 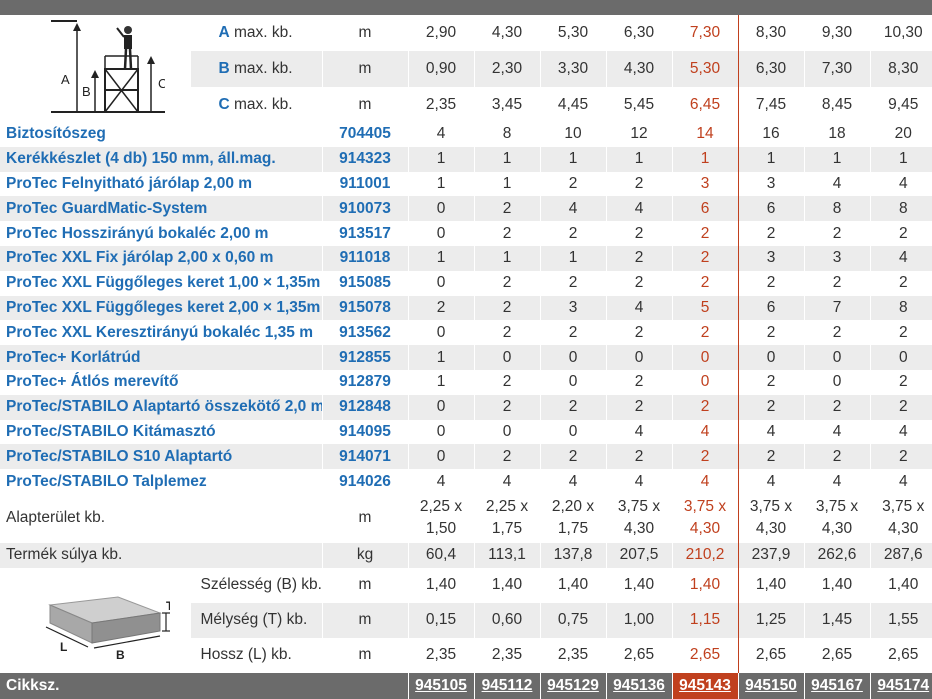 I want to click on height-value: 8,30, so click(x=901, y=69).